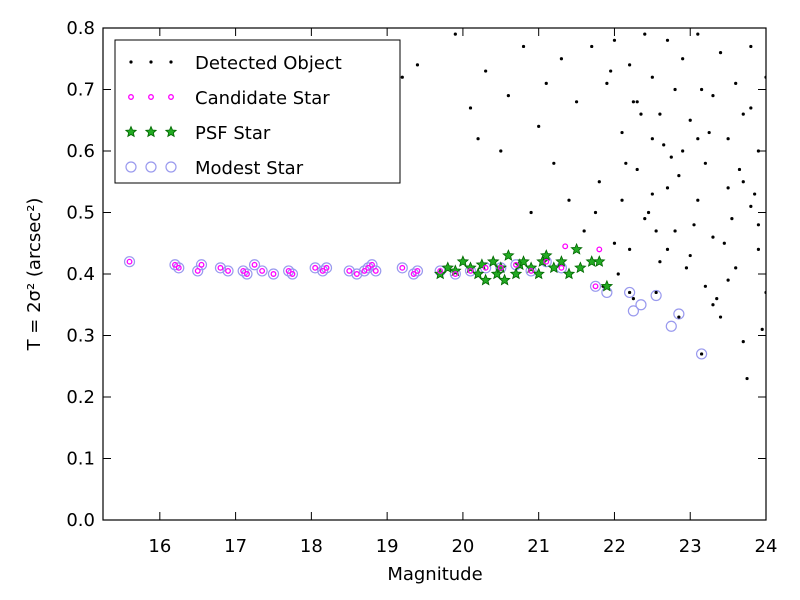 The image size is (800, 600). I want to click on y-tick-label: 0.8, so click(80, 28).